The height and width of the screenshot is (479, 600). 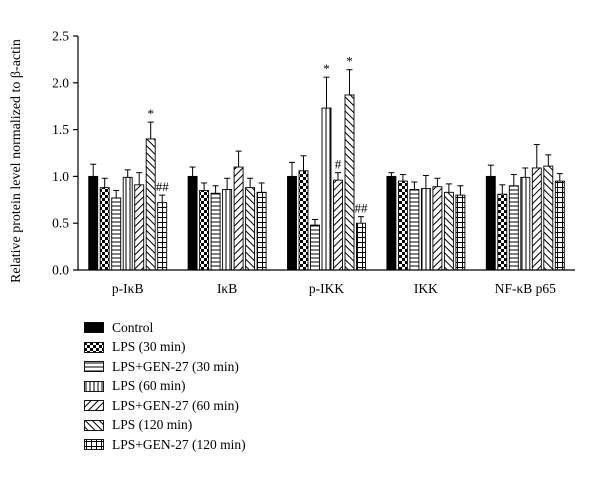 I want to click on legend-item: LPS (120 min), so click(x=165, y=426).